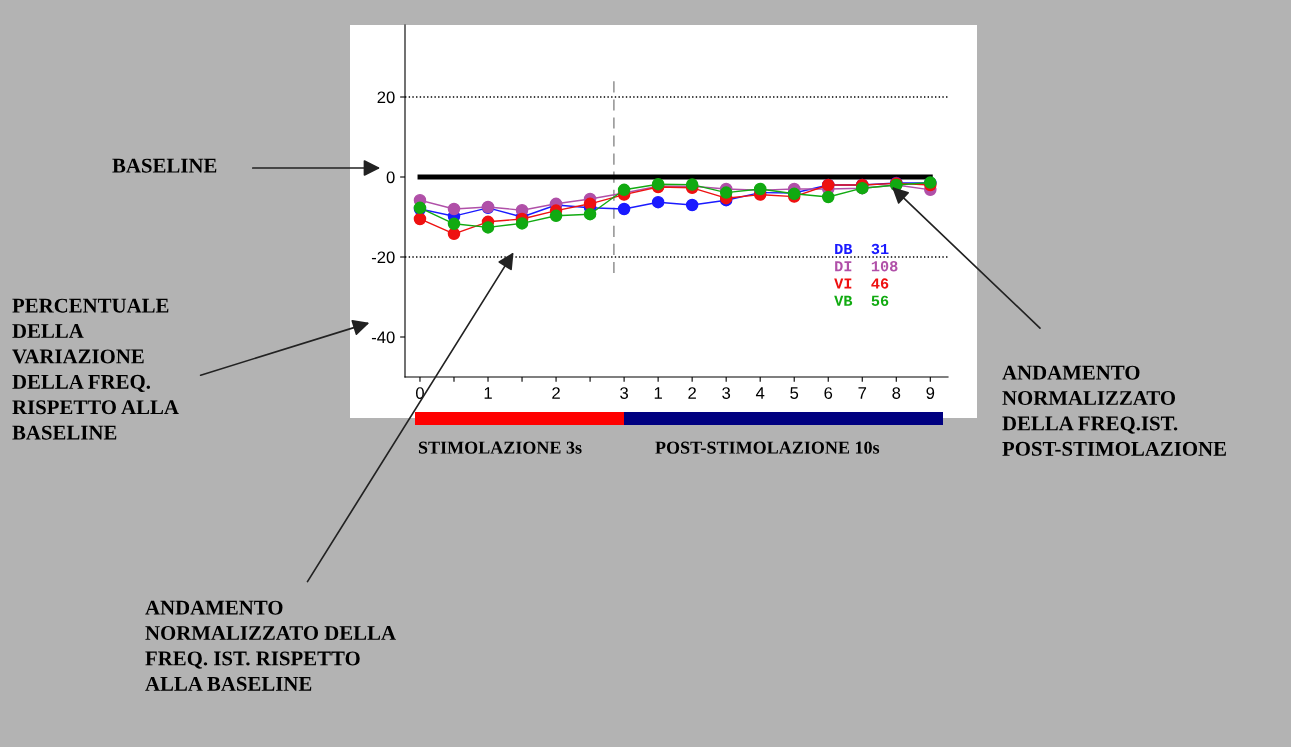  What do you see at coordinates (390, 177) in the screenshot?
I see `y-tick-label: 0` at bounding box center [390, 177].